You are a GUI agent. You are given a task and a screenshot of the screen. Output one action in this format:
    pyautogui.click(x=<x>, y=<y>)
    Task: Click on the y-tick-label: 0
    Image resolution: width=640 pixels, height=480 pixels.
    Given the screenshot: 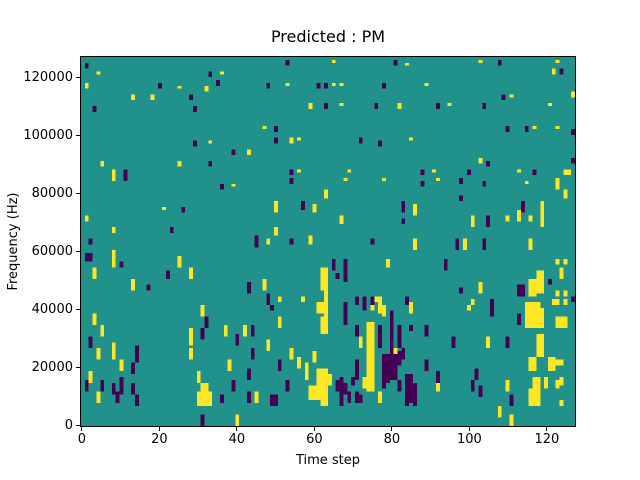 What is the action you would take?
    pyautogui.click(x=68, y=425)
    